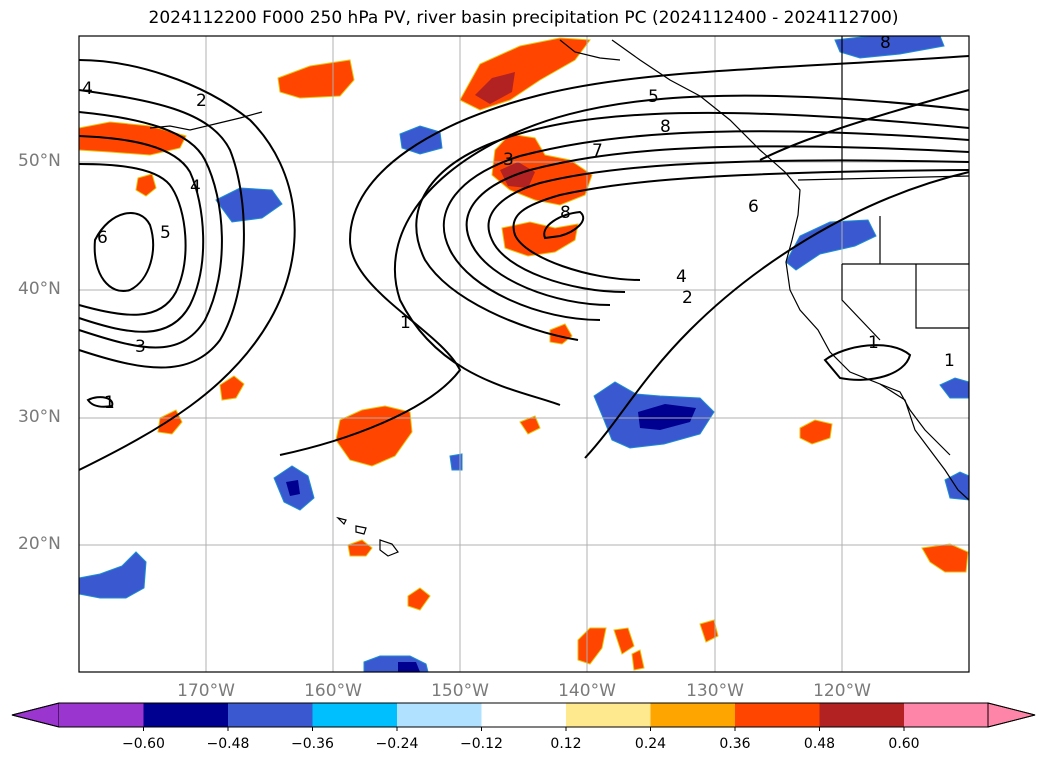 The image size is (1047, 765). I want to click on alaska-coast, so click(590, 50).